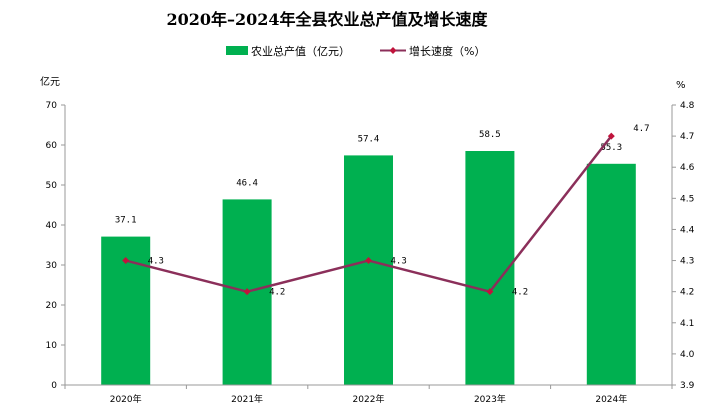 The image size is (713, 417). I want to click on x-tick-label: 2024年, so click(611, 399).